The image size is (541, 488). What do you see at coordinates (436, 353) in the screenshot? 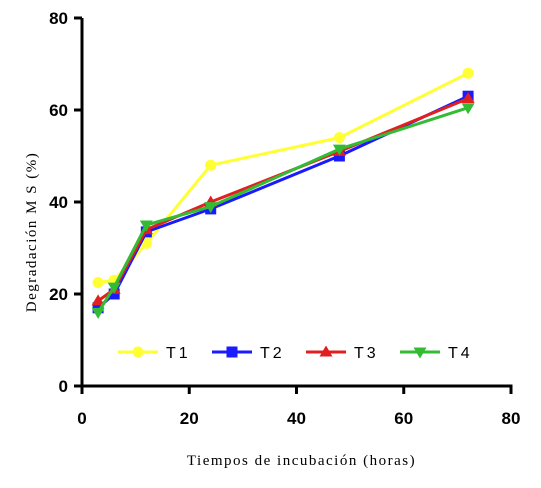
I see `legend-item-t4: T4` at bounding box center [436, 353].